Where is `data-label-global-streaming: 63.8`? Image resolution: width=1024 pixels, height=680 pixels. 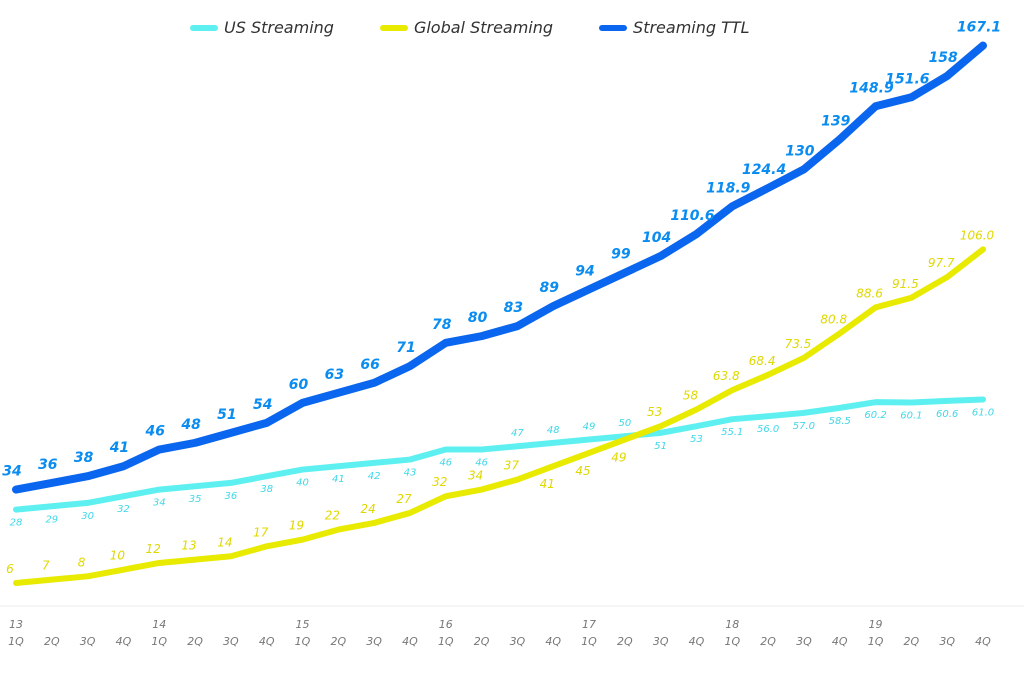 data-label-global-streaming: 63.8 is located at coordinates (726, 376).